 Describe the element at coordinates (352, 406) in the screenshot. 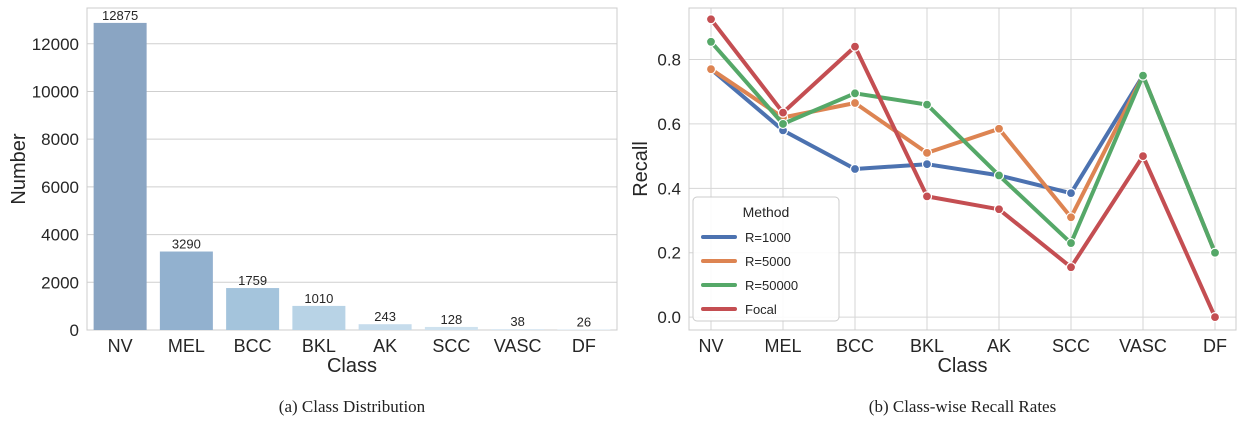

I see `chart-caption: (a) Class Distribution` at that location.